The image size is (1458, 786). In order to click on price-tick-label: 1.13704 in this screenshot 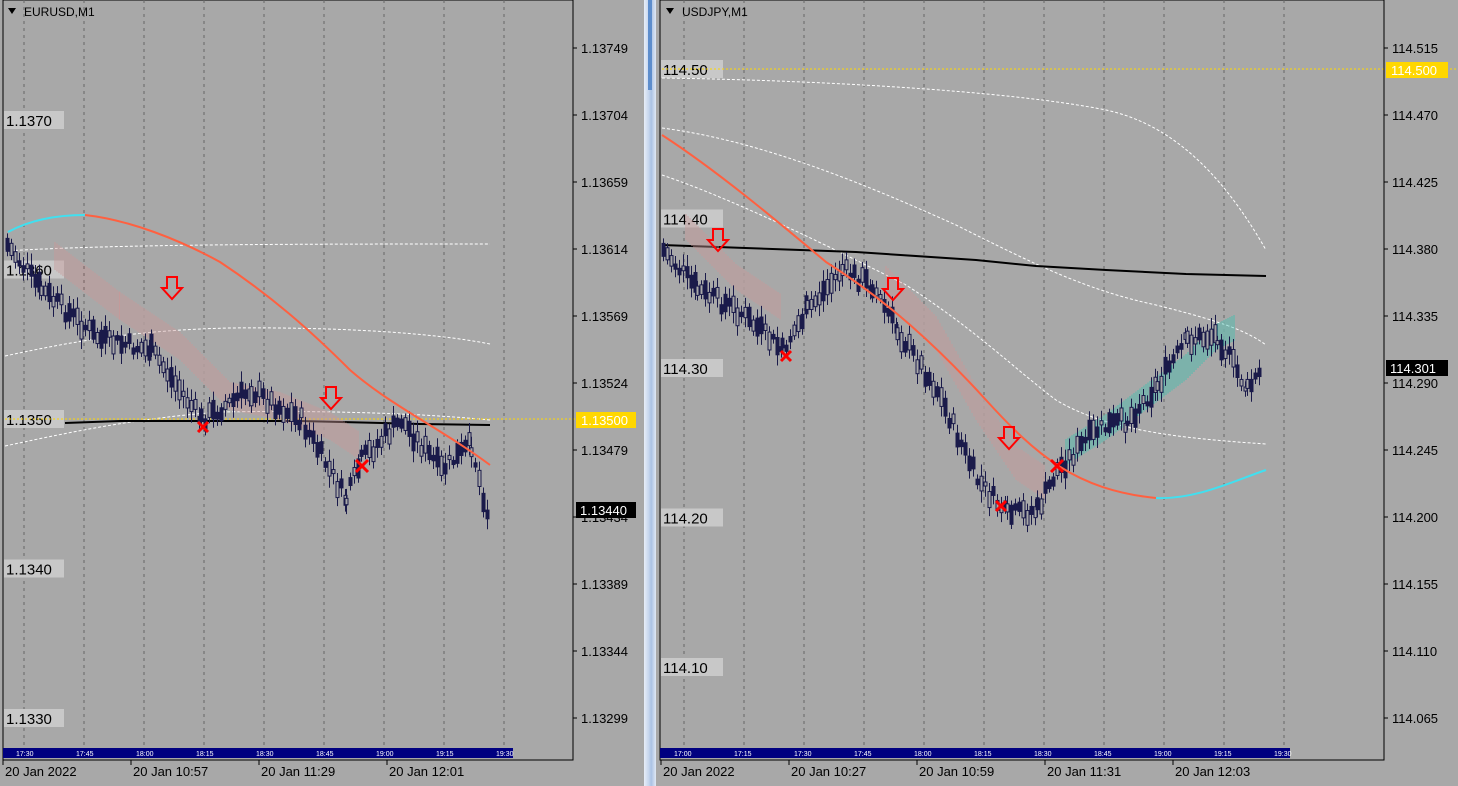, I will do `click(604, 115)`.